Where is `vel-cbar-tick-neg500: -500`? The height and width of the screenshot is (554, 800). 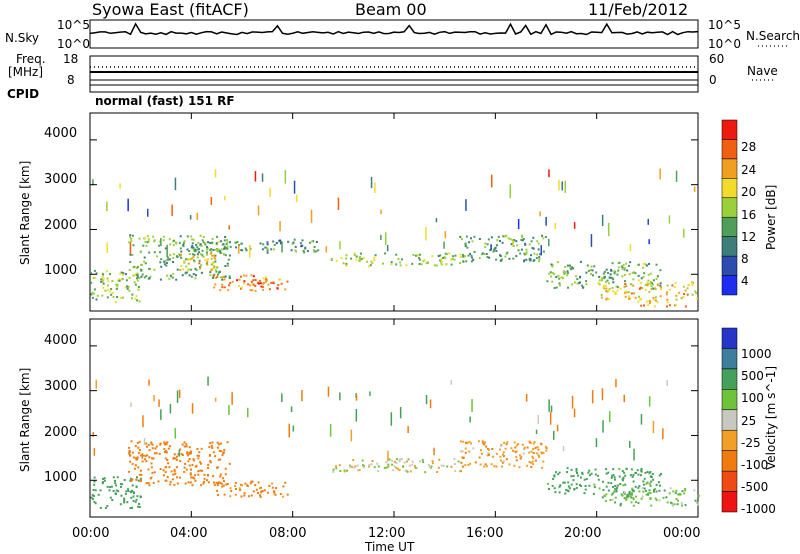
vel-cbar-tick-neg500: -500 is located at coordinates (755, 487).